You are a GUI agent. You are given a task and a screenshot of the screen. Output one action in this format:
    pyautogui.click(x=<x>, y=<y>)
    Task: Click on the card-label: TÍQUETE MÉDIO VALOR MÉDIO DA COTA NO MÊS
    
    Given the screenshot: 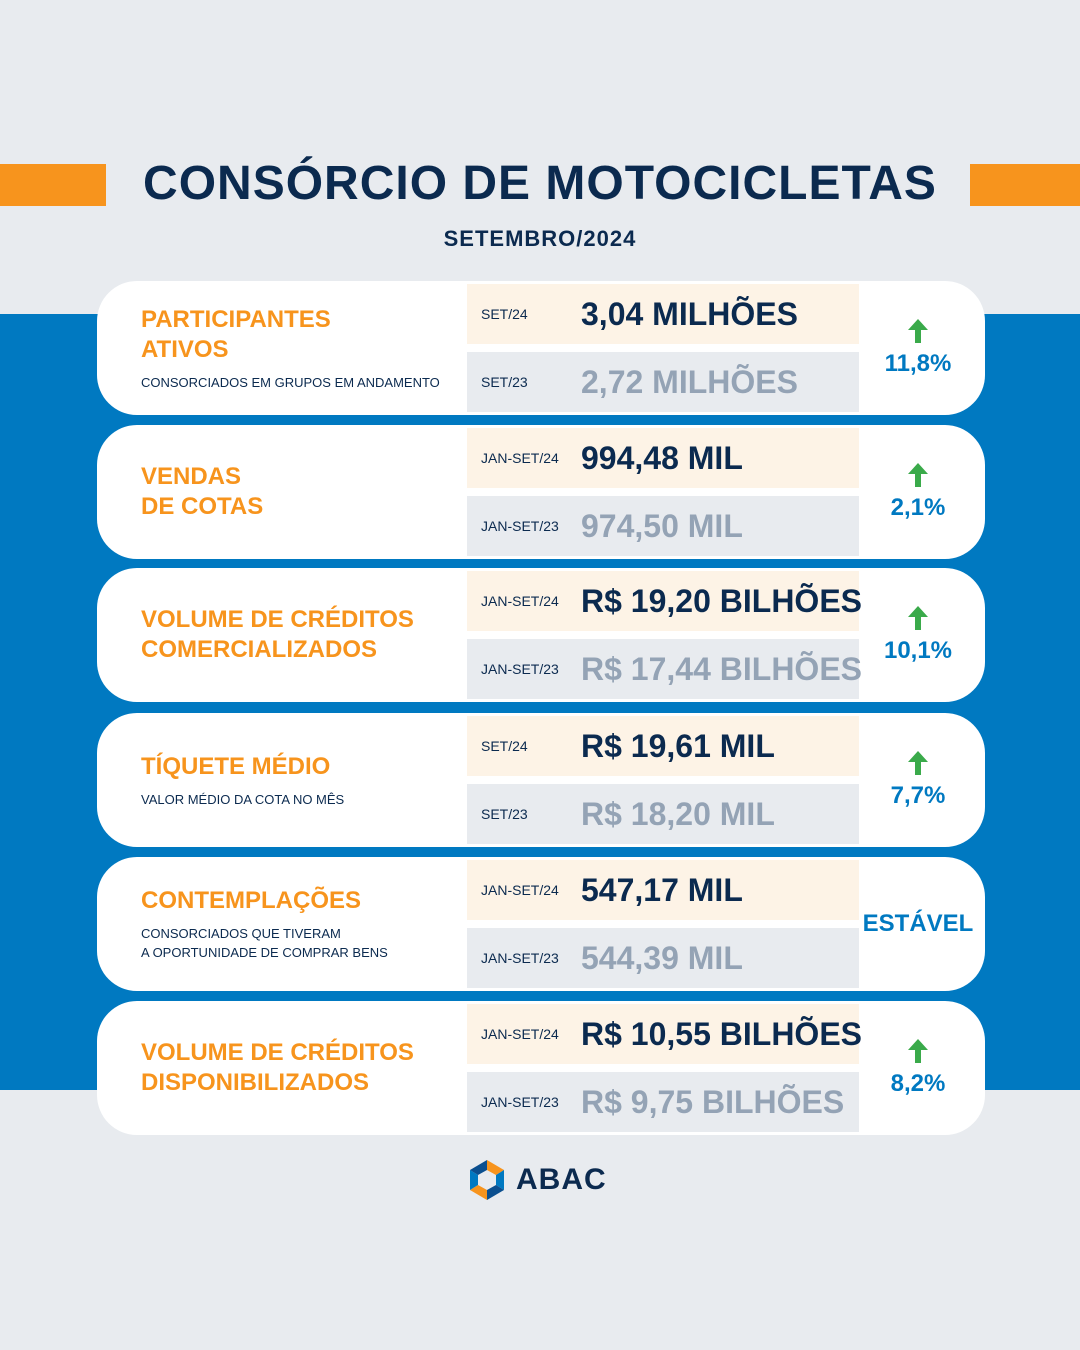 What is the action you would take?
    pyautogui.click(x=301, y=780)
    